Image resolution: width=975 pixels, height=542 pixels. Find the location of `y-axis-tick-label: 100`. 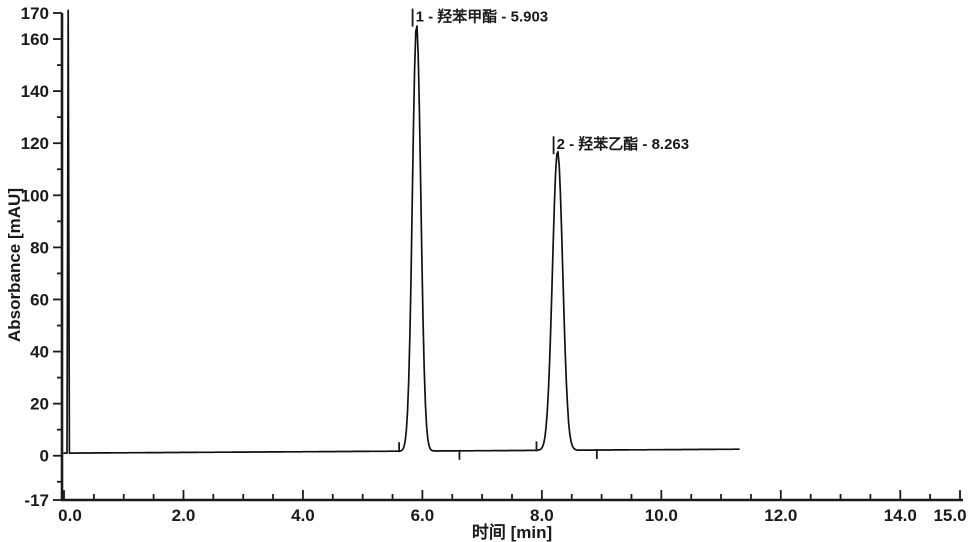

y-axis-tick-label: 100 is located at coordinates (35, 195).